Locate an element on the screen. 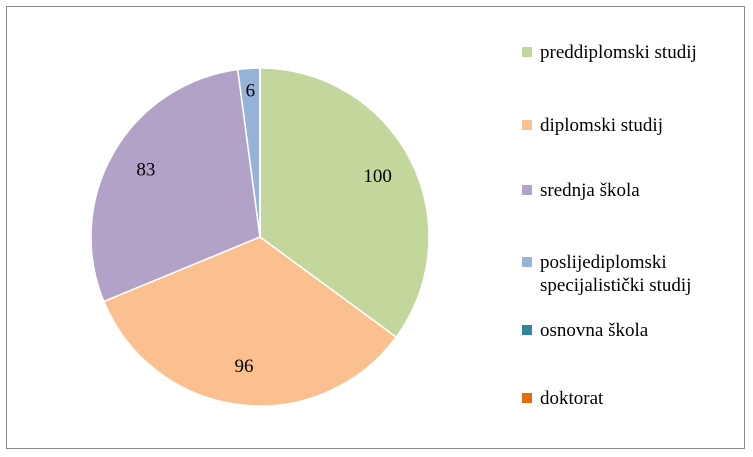 The height and width of the screenshot is (457, 753). legend-label: preddiplomski studij is located at coordinates (618, 52).